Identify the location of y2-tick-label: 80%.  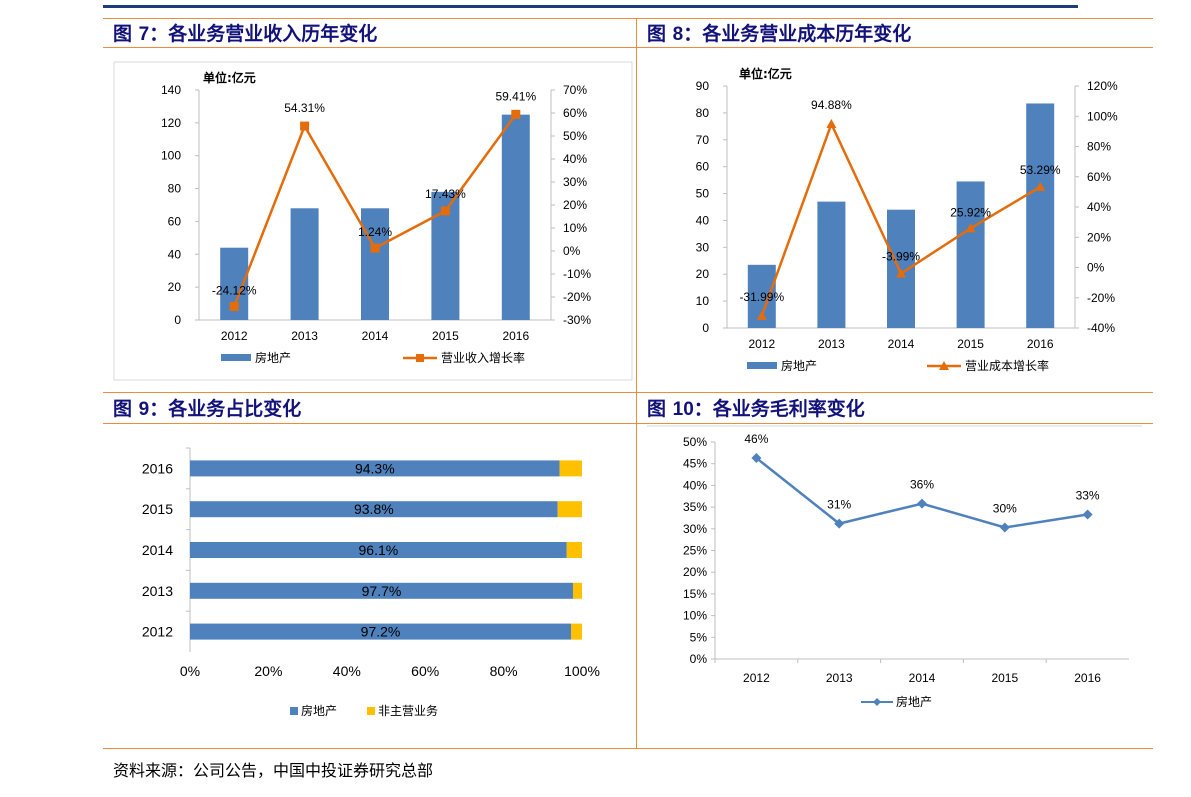
(1099, 147).